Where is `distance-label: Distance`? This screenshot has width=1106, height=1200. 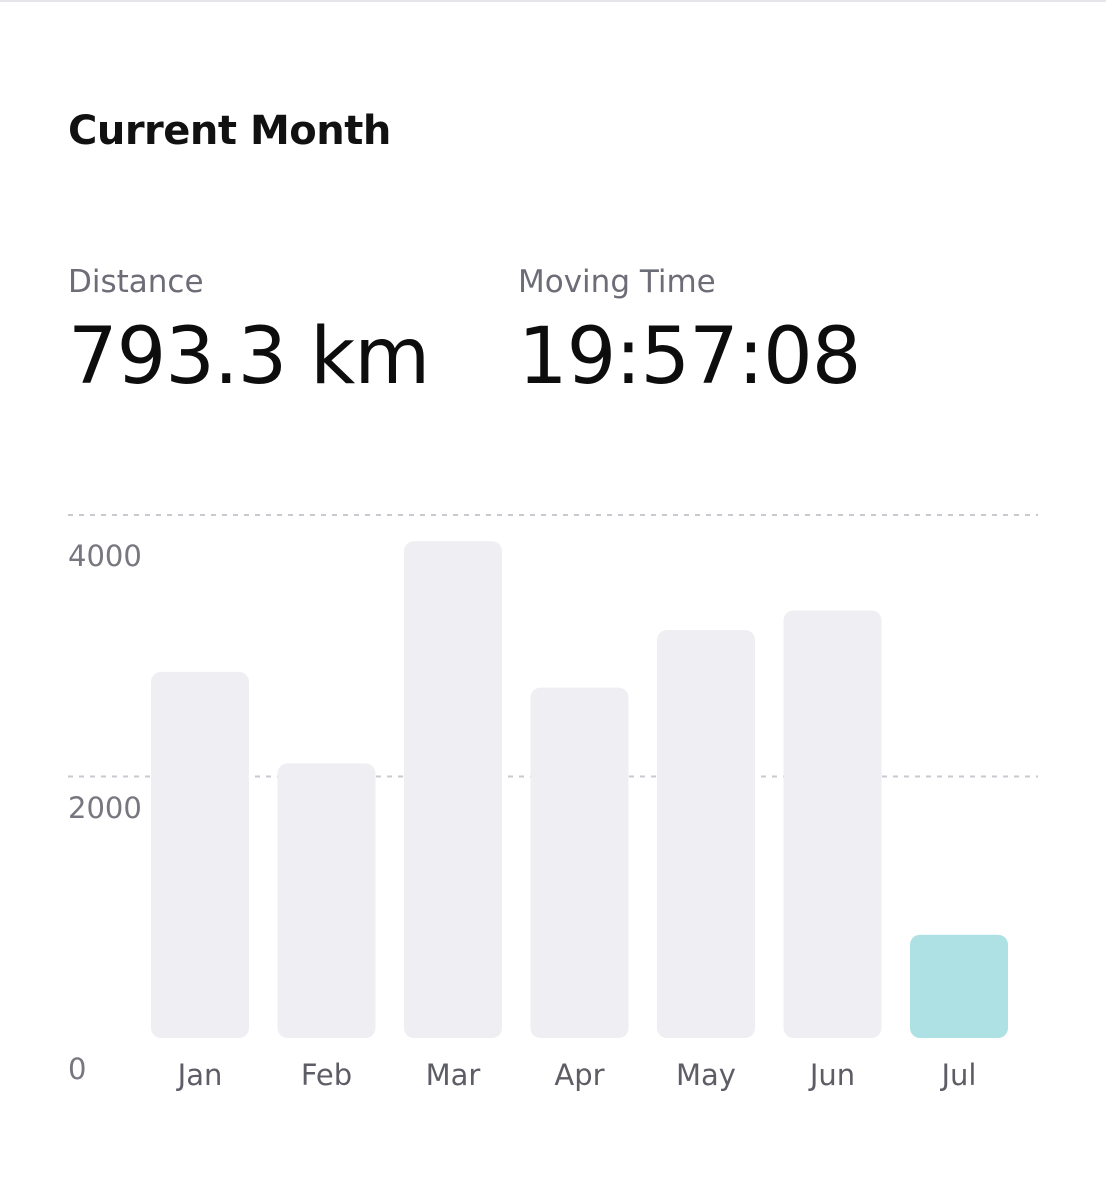
distance-label: Distance is located at coordinates (136, 282).